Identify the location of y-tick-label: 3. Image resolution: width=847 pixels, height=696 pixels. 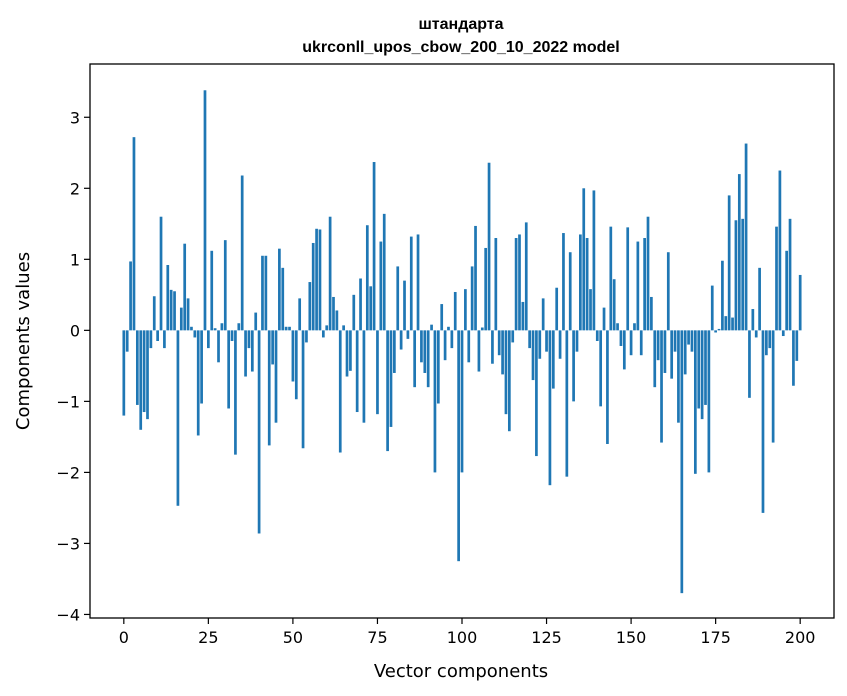
(75, 117).